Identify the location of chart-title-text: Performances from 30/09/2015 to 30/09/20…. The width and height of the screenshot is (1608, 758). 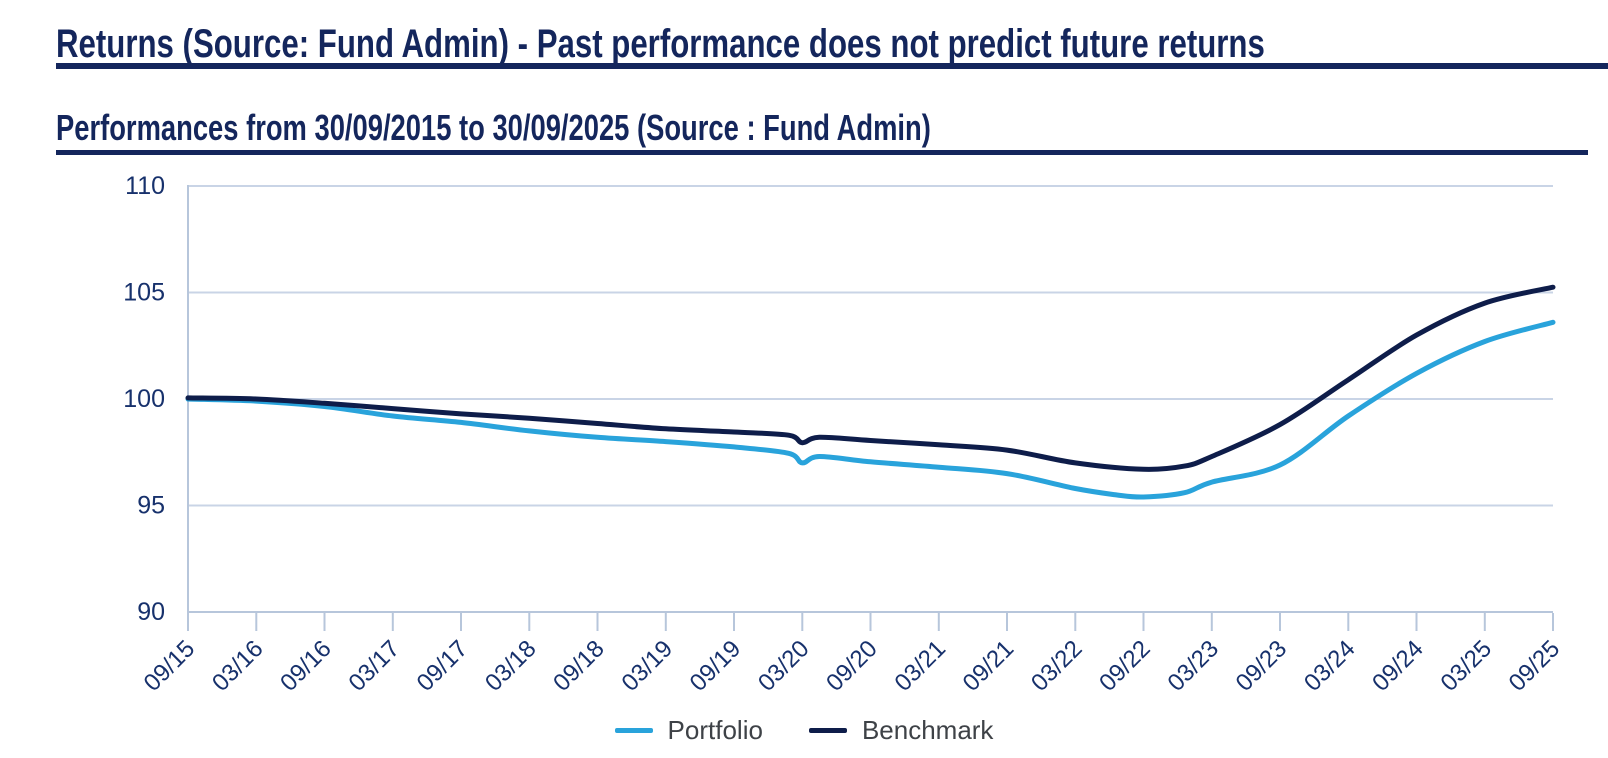
(493, 127).